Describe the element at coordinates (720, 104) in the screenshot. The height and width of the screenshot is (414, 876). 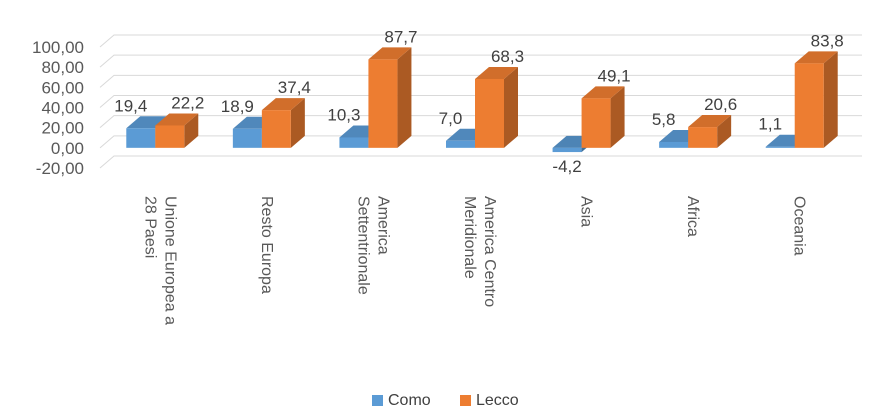
I see `data-label-lecco: 20,6` at that location.